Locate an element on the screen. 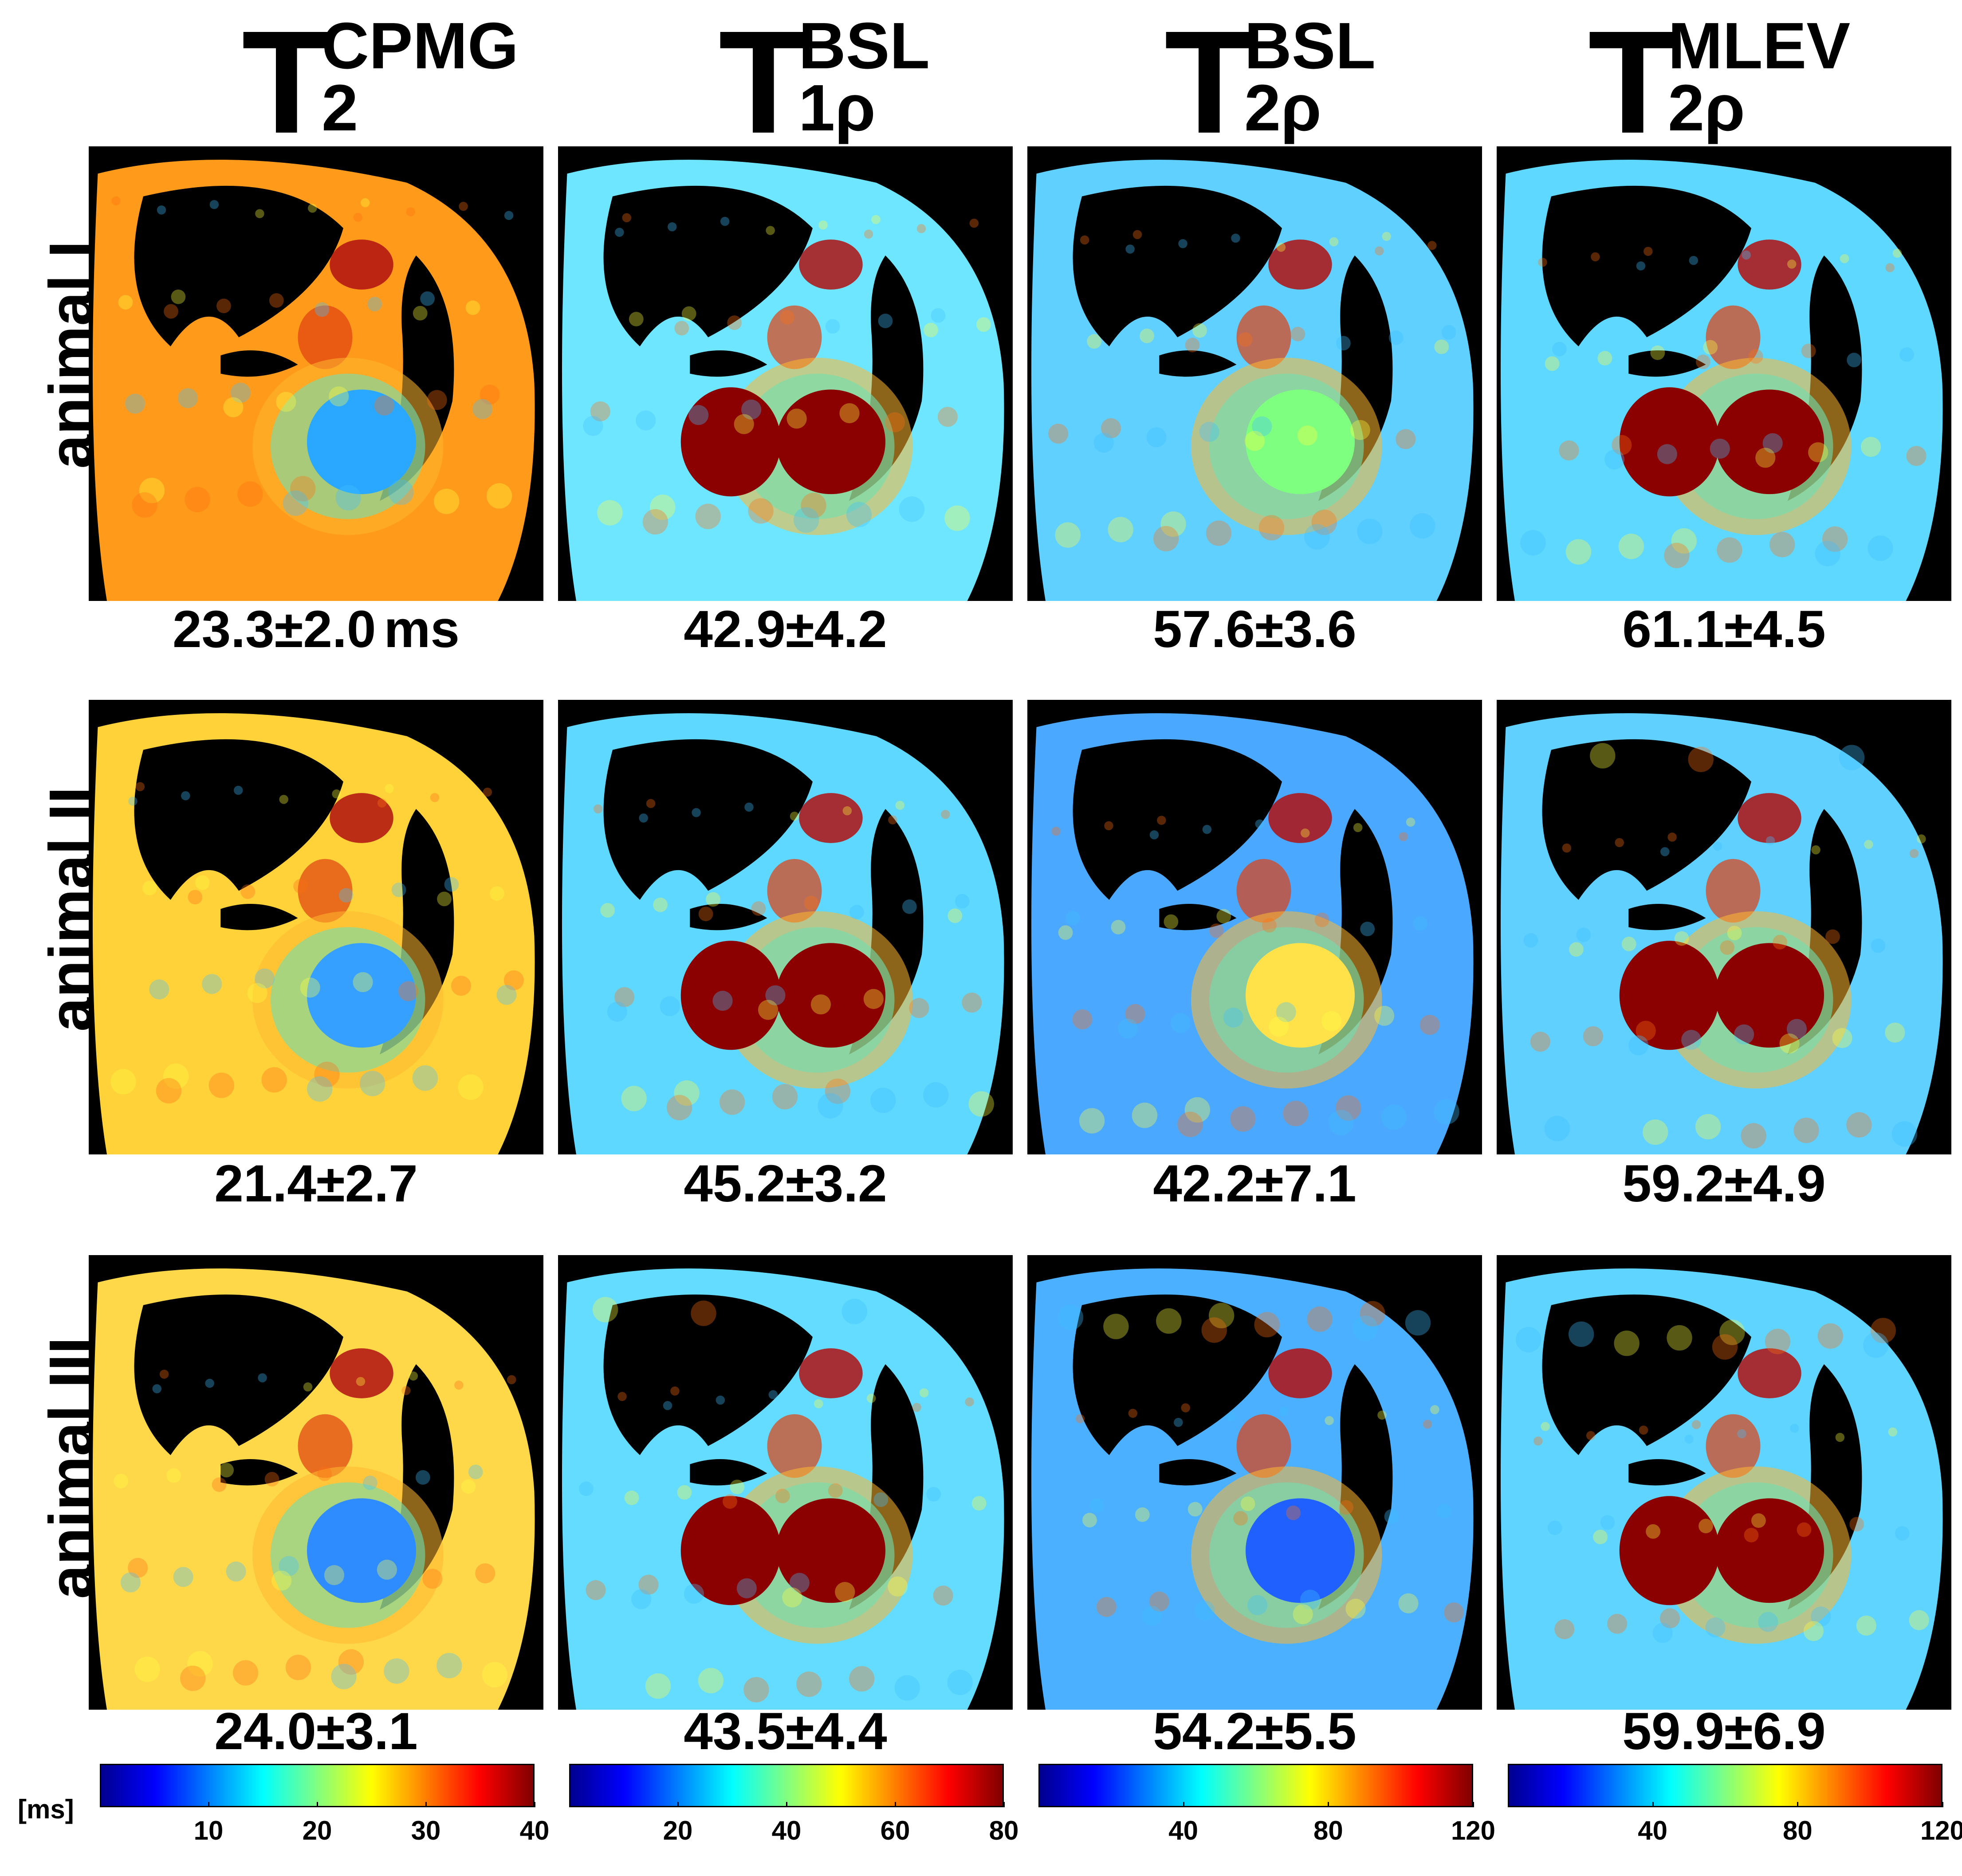 This screenshot has width=1962, height=1876. mean-sd-value: 43.5±4.4 is located at coordinates (785, 1731).